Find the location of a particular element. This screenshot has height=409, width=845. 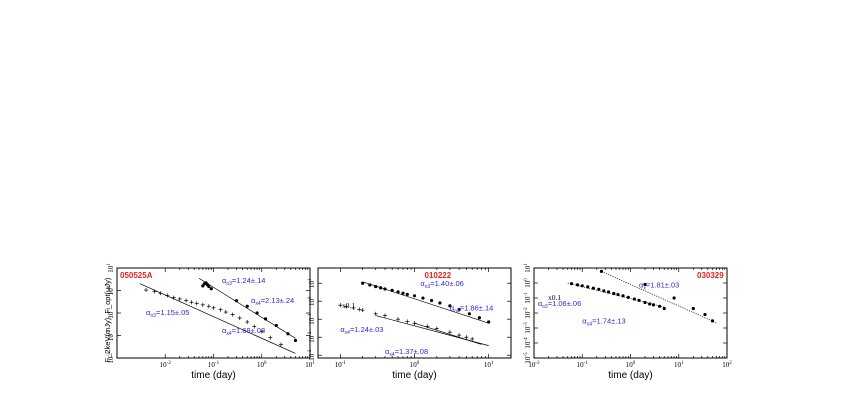

slope-annotation: αo4=1.74±.13 is located at coordinates (603, 321).